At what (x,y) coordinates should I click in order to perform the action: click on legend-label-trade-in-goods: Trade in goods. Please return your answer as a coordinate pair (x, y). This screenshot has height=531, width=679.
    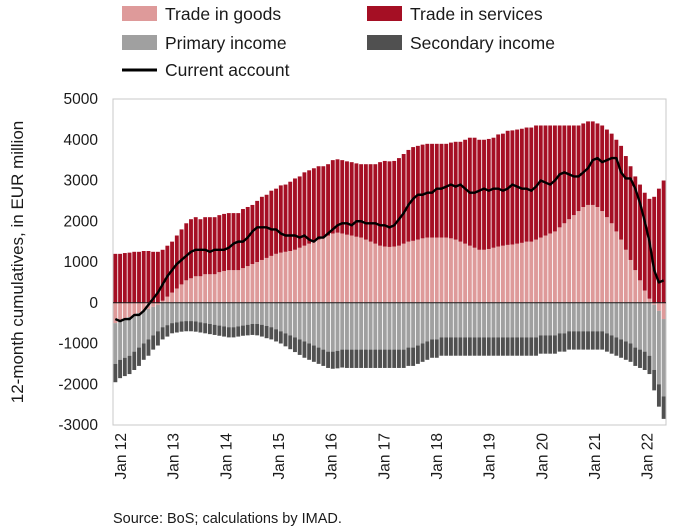
    Looking at the image, I should click on (223, 14).